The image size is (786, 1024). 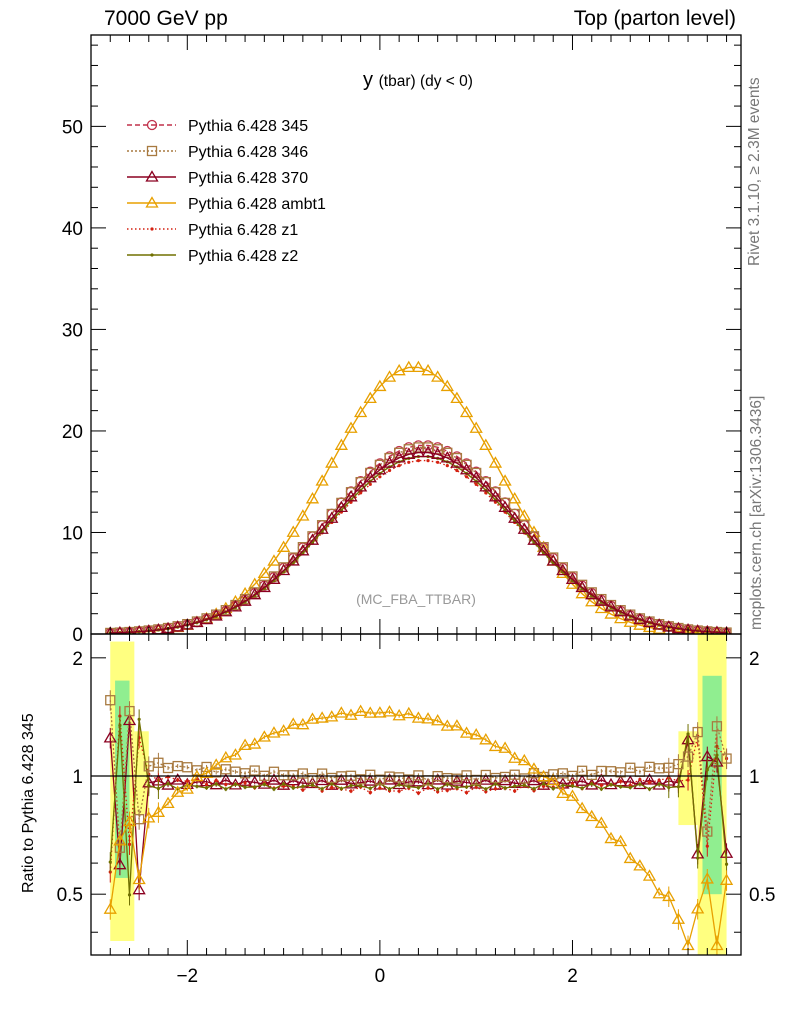 I want to click on series-line, so click(x=418, y=546).